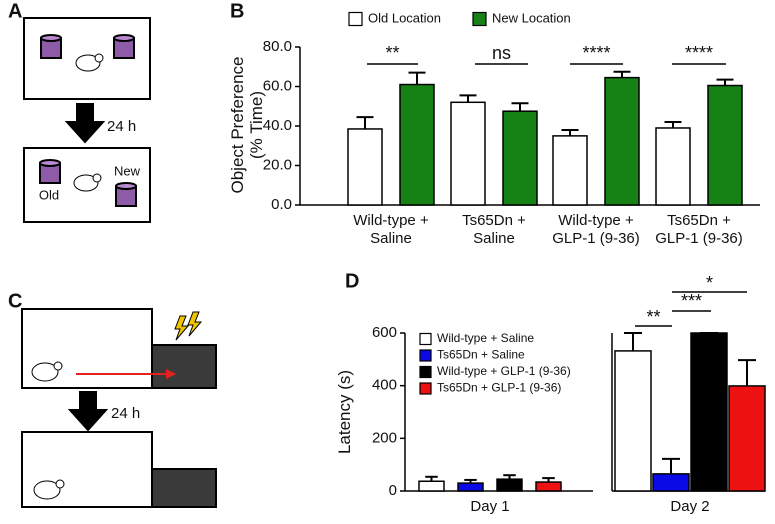 Image resolution: width=775 pixels, height=524 pixels. Describe the element at coordinates (237, 11) in the screenshot. I see `panel-label: B` at that location.